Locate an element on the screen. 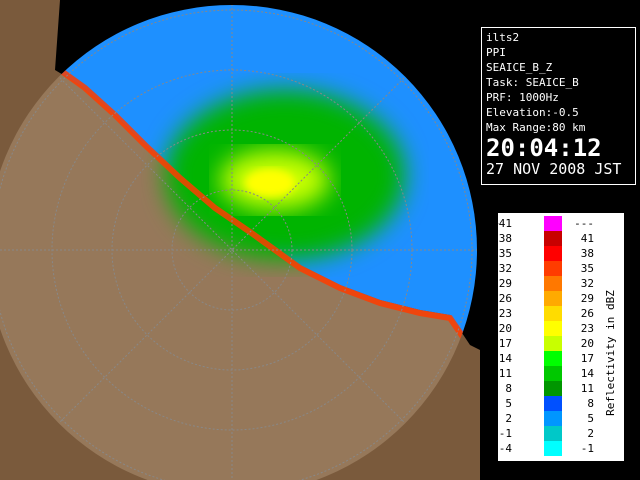 This screenshot has width=640, height=480. legend-low: 38 is located at coordinates (505, 238).